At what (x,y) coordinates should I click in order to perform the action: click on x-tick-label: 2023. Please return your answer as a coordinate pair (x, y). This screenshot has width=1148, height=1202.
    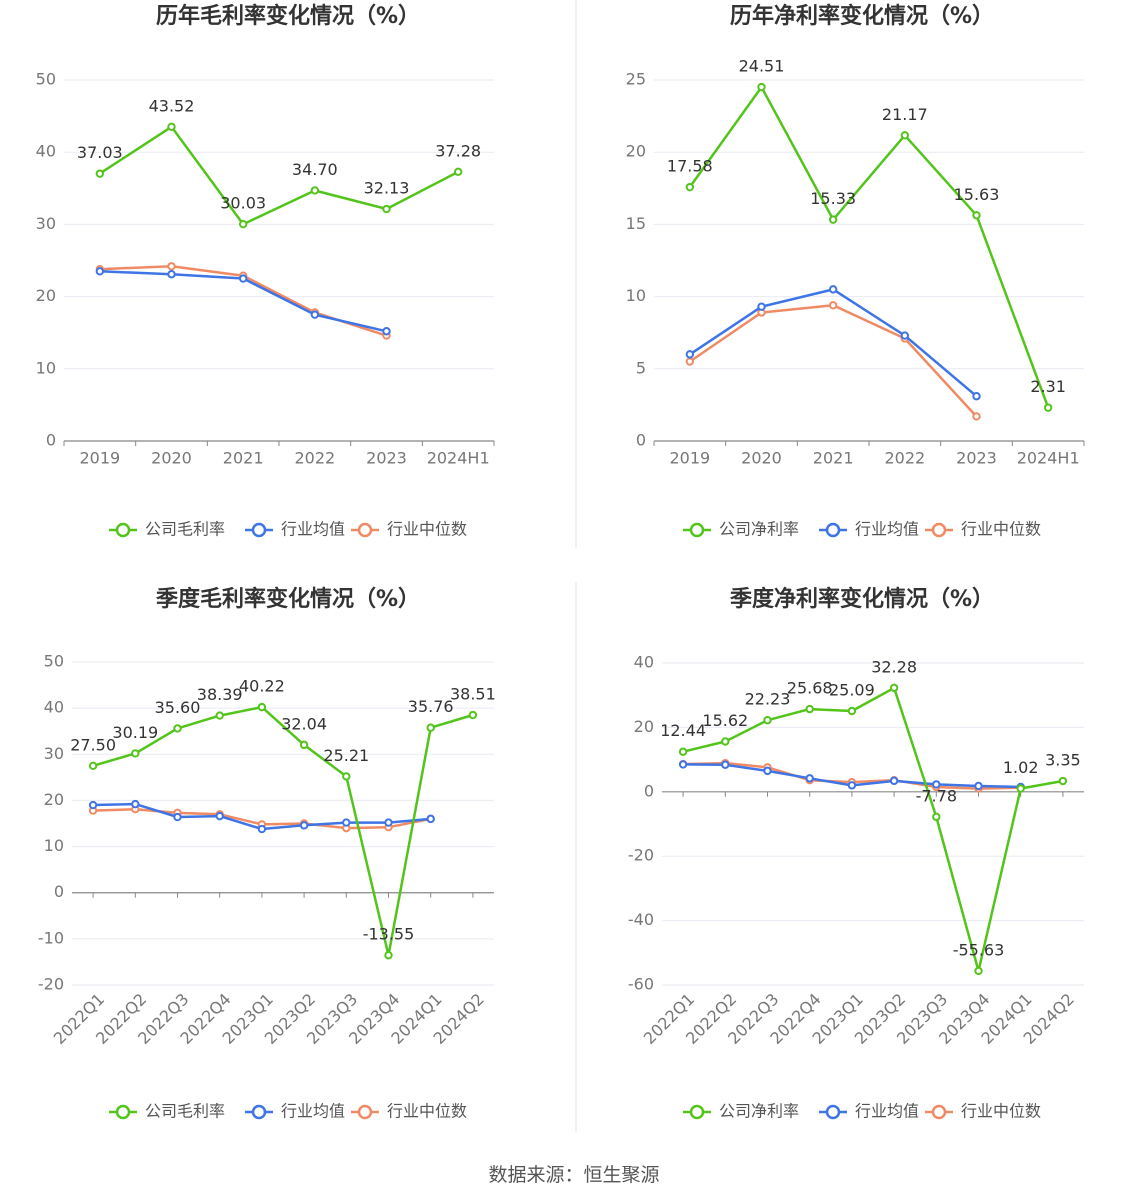
    Looking at the image, I should click on (976, 458).